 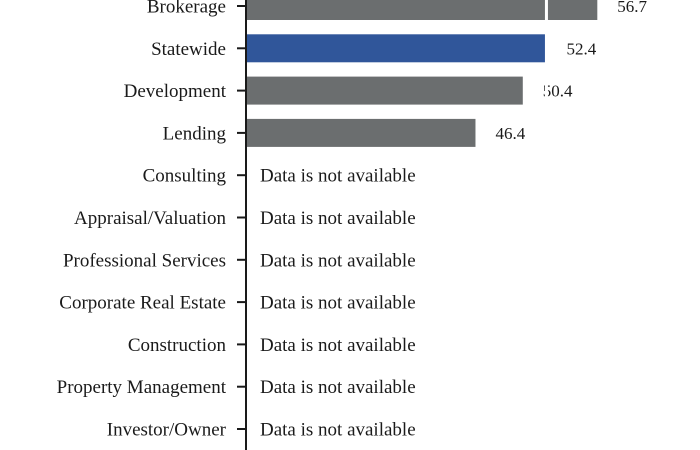 What do you see at coordinates (195, 133) in the screenshot?
I see `category-label: Lending` at bounding box center [195, 133].